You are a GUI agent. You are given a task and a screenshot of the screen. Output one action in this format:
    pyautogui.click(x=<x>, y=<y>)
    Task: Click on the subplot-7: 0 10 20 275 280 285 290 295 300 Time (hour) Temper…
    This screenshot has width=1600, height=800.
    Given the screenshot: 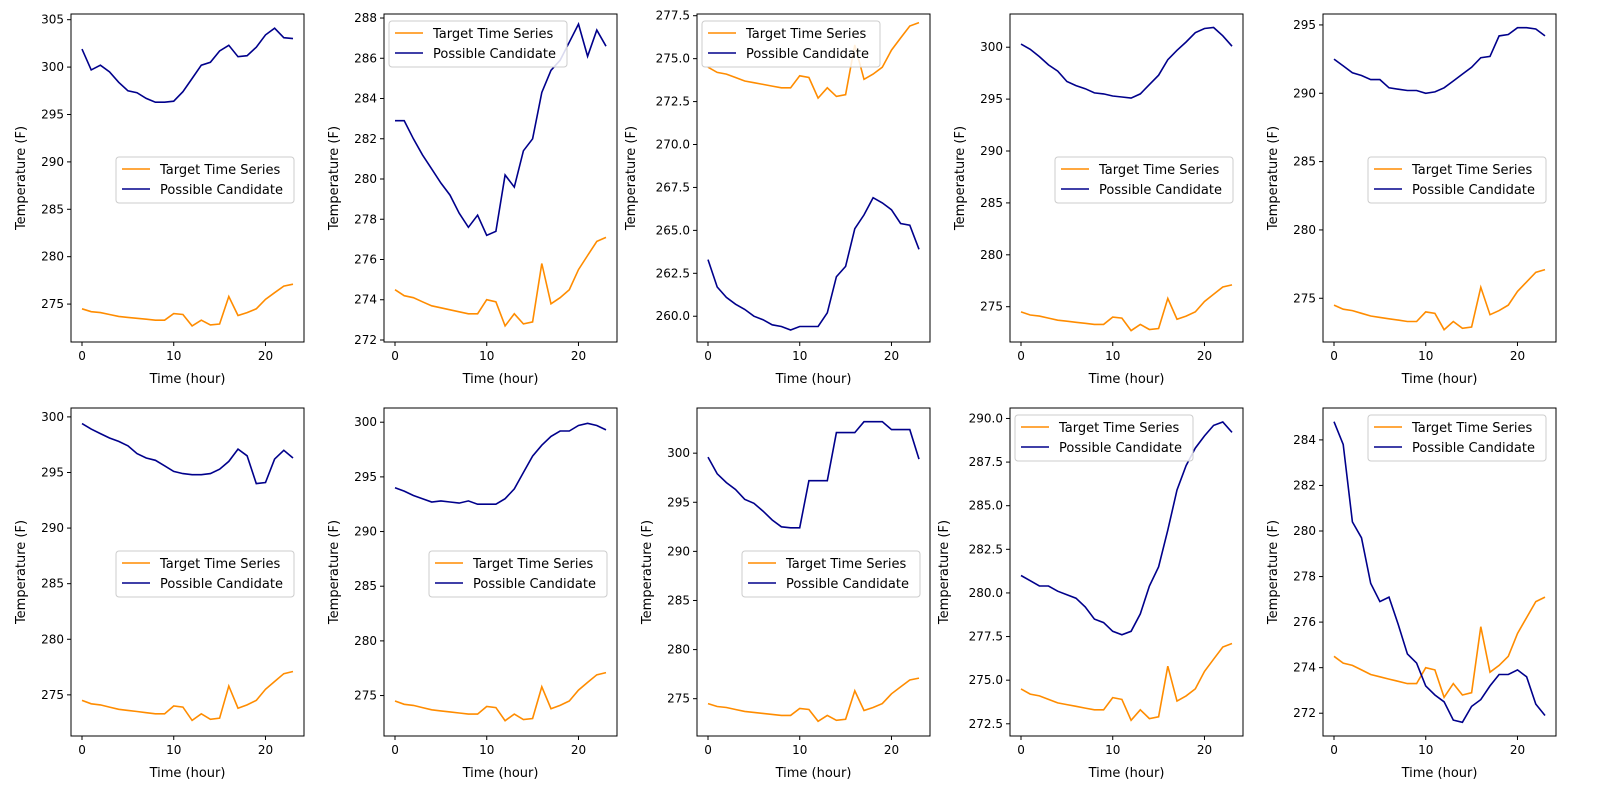 What is the action you would take?
    pyautogui.click(x=472, y=594)
    